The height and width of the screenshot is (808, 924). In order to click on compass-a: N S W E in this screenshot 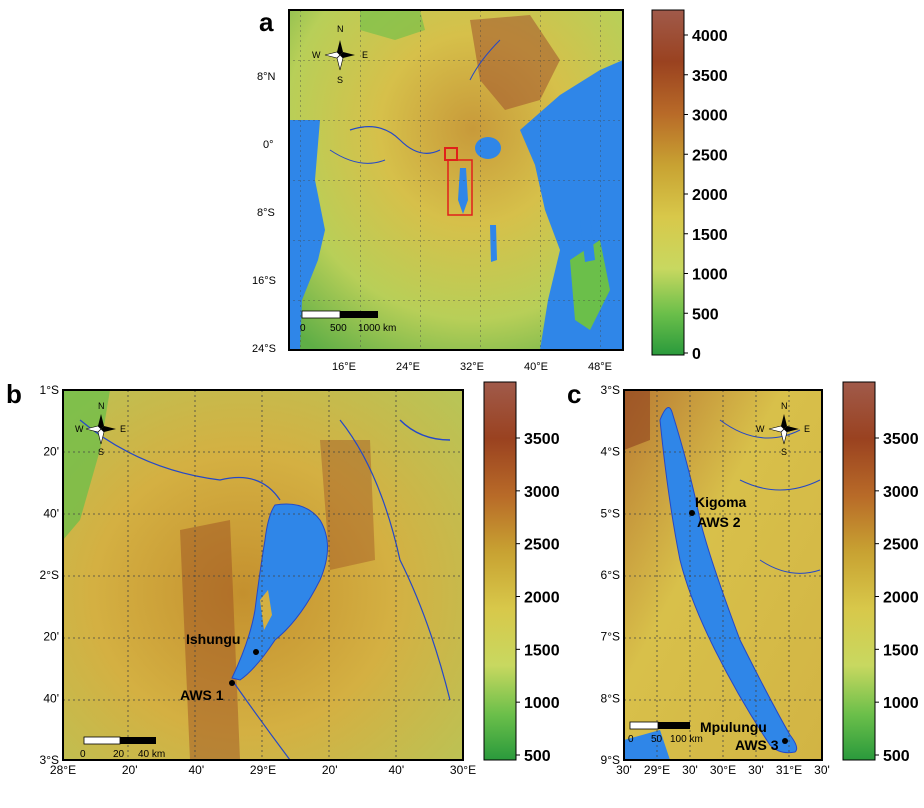, I will do `click(340, 54)`.